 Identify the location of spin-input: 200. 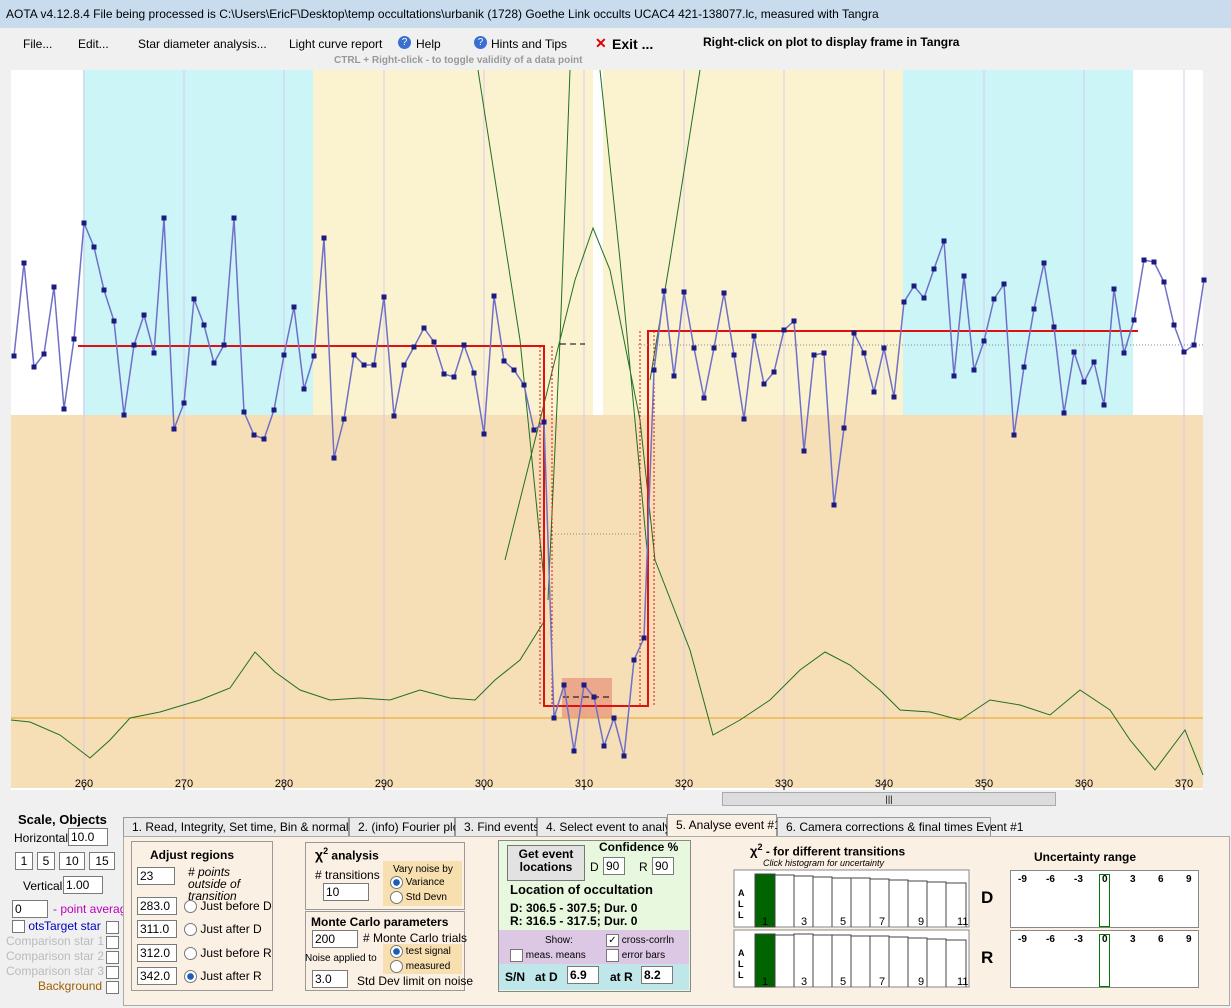
(335, 939).